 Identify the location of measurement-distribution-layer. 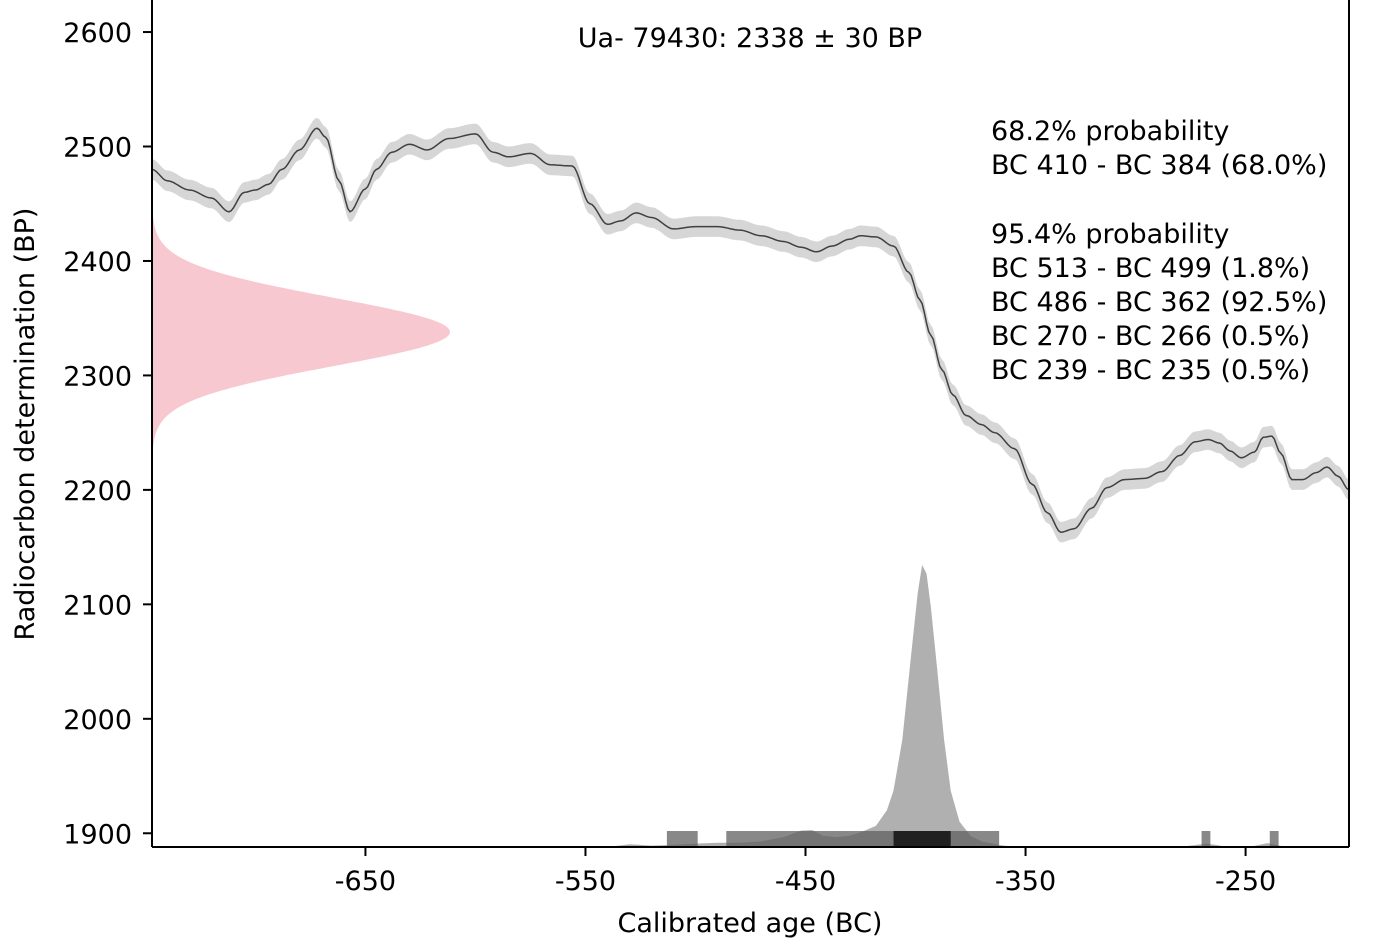
(301, 332).